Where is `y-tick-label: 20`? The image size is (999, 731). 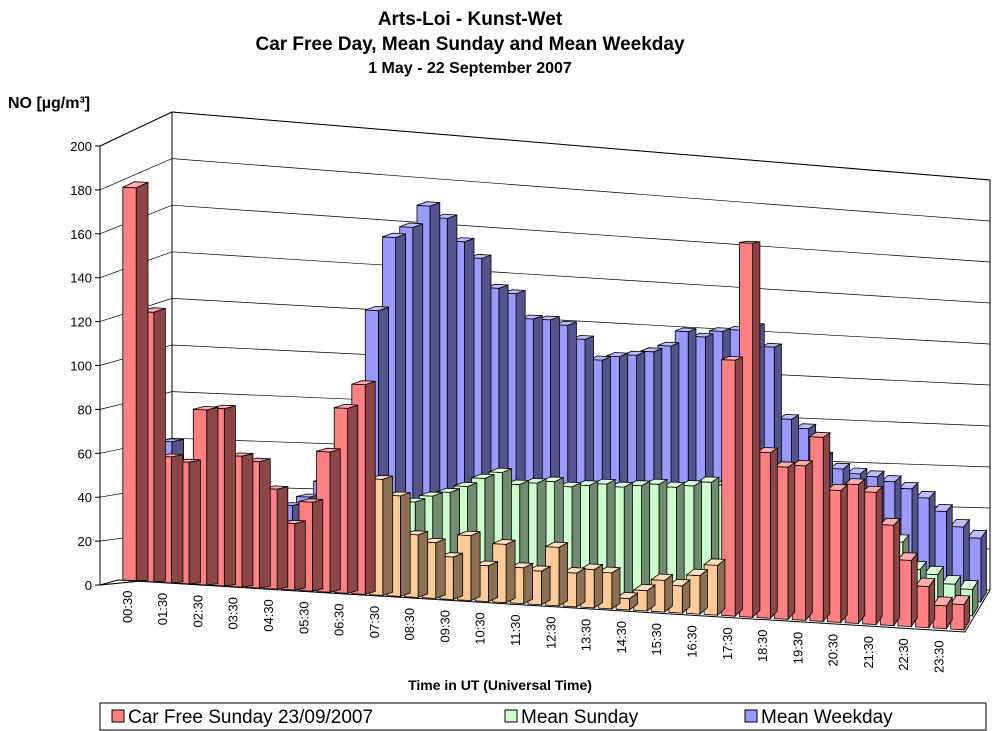
y-tick-label: 20 is located at coordinates (85, 541).